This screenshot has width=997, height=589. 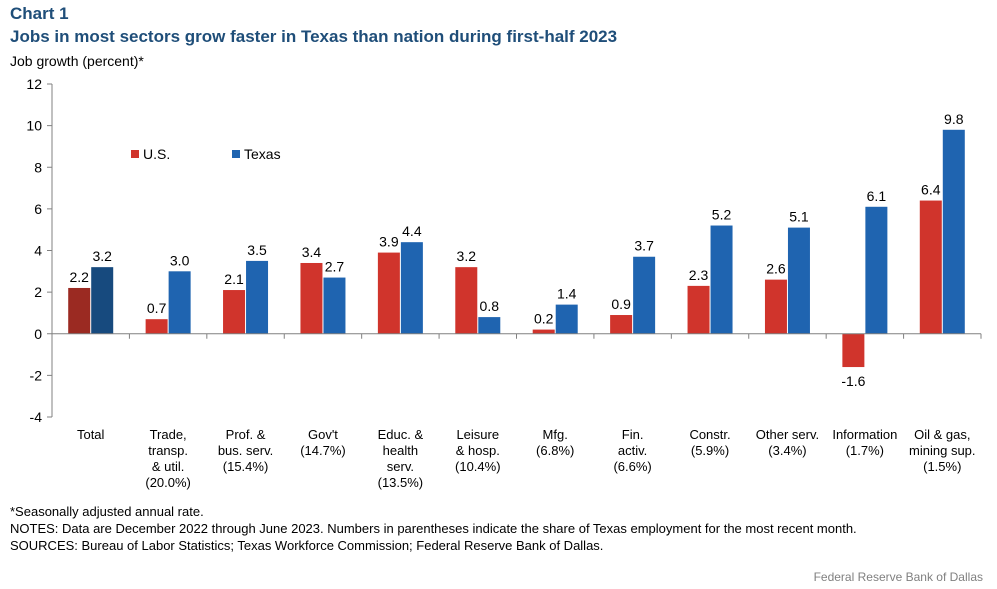 What do you see at coordinates (722, 215) in the screenshot?
I see `data-label: 5.2` at bounding box center [722, 215].